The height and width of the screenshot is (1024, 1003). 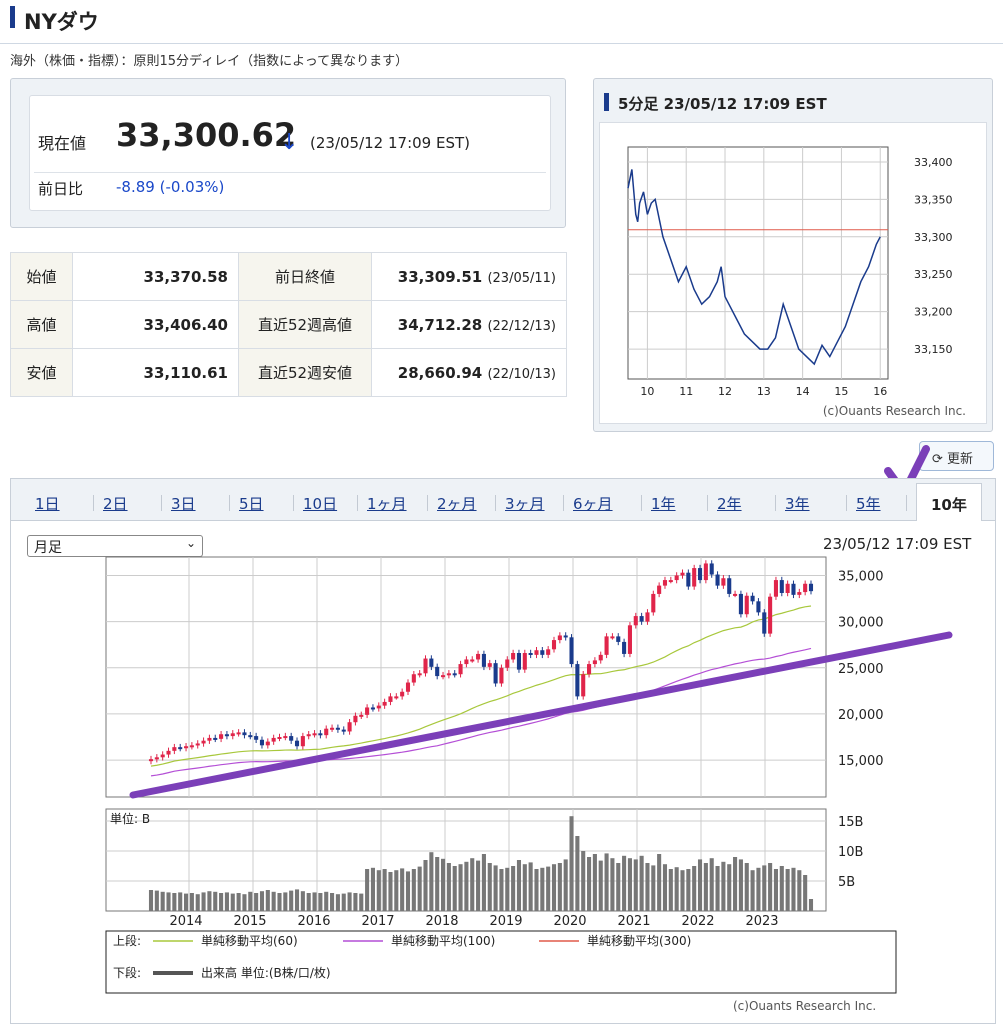 What do you see at coordinates (933, 237) in the screenshot?
I see `y-tick-label: 33,300` at bounding box center [933, 237].